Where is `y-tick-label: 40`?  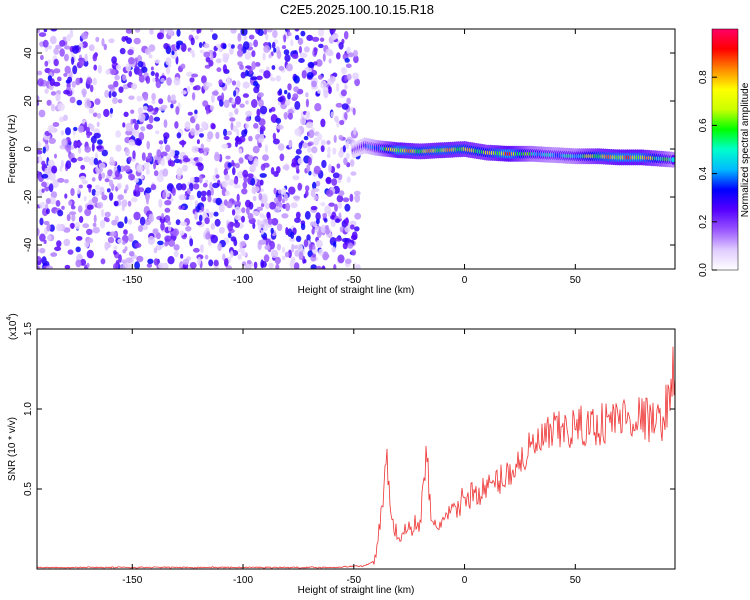 y-tick-label: 40 is located at coordinates (28, 53).